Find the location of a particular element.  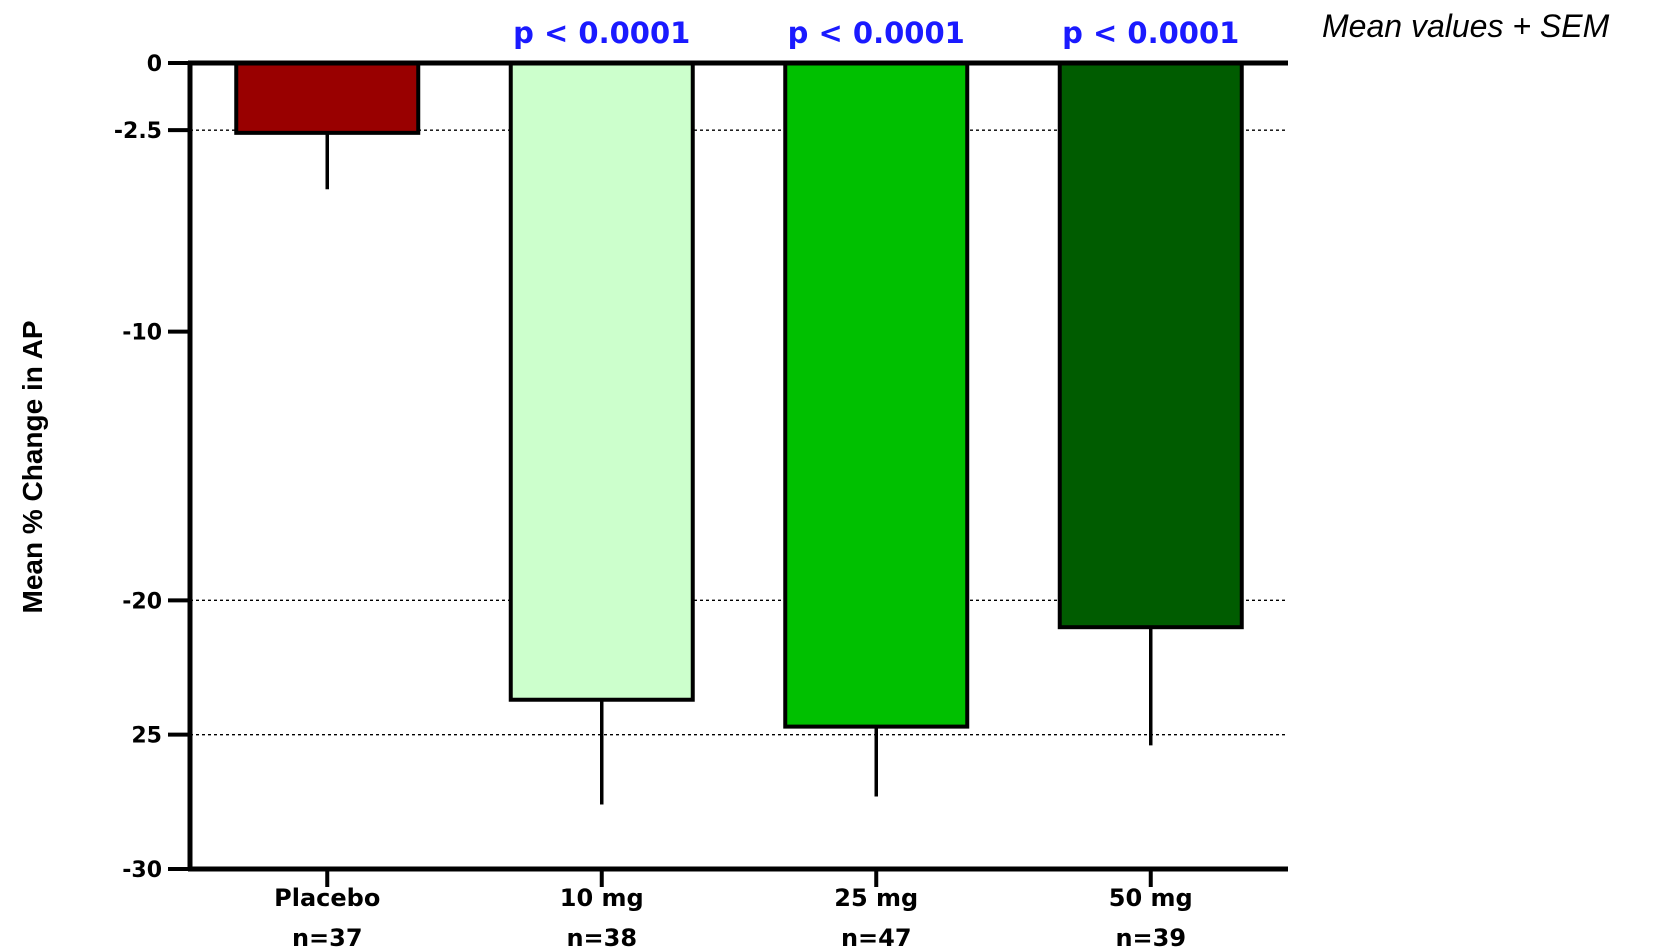

x-category-label: 10 mg is located at coordinates (602, 898).